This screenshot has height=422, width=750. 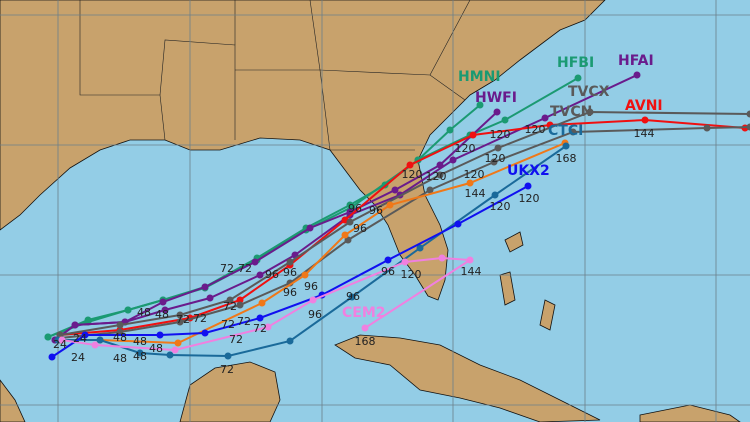 I want to click on model-label: TVCX, so click(x=589, y=92).